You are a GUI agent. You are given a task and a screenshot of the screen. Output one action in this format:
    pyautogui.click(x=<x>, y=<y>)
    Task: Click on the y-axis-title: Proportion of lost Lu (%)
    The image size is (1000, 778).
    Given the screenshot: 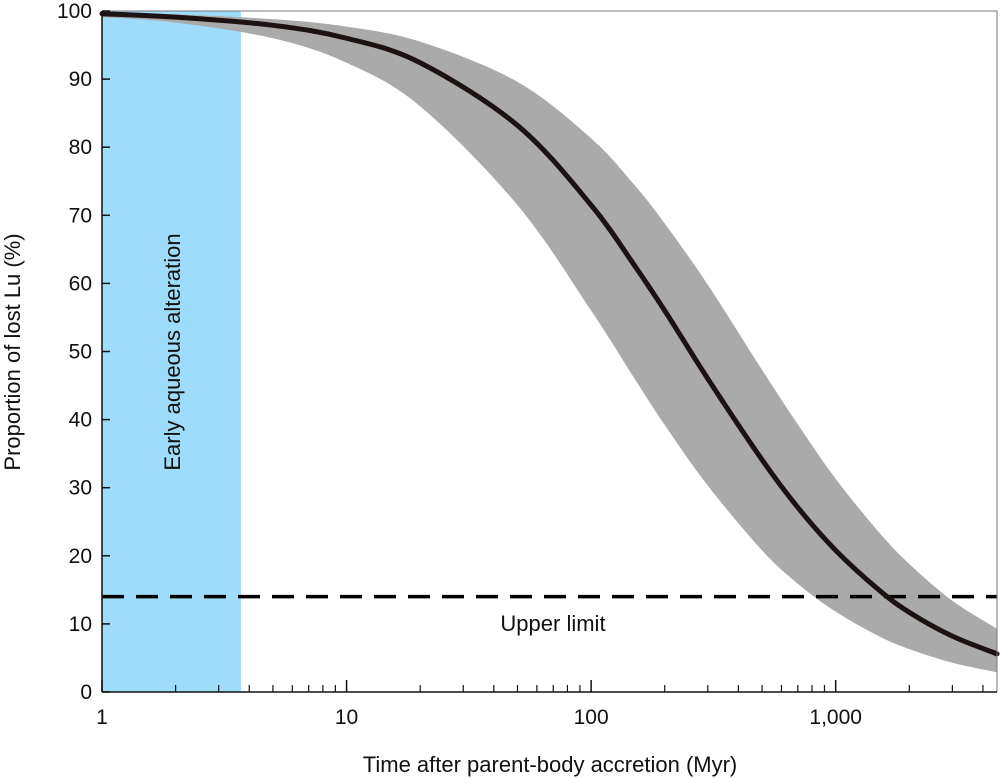 What is the action you would take?
    pyautogui.click(x=12, y=351)
    